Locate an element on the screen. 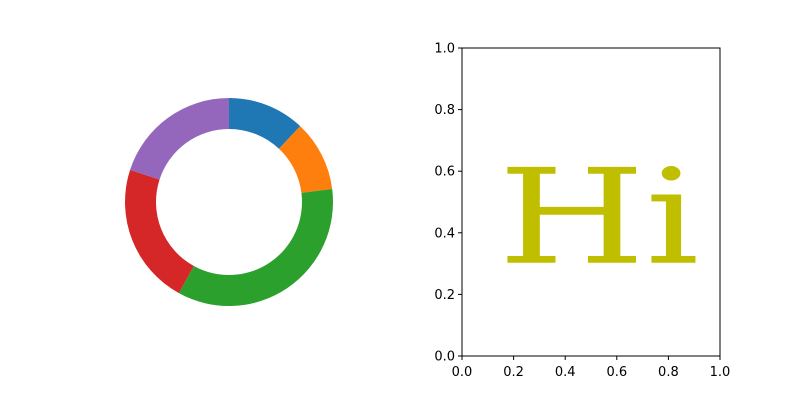 This screenshot has height=400, width=800. x-tick-label: 0.0 is located at coordinates (462, 372).